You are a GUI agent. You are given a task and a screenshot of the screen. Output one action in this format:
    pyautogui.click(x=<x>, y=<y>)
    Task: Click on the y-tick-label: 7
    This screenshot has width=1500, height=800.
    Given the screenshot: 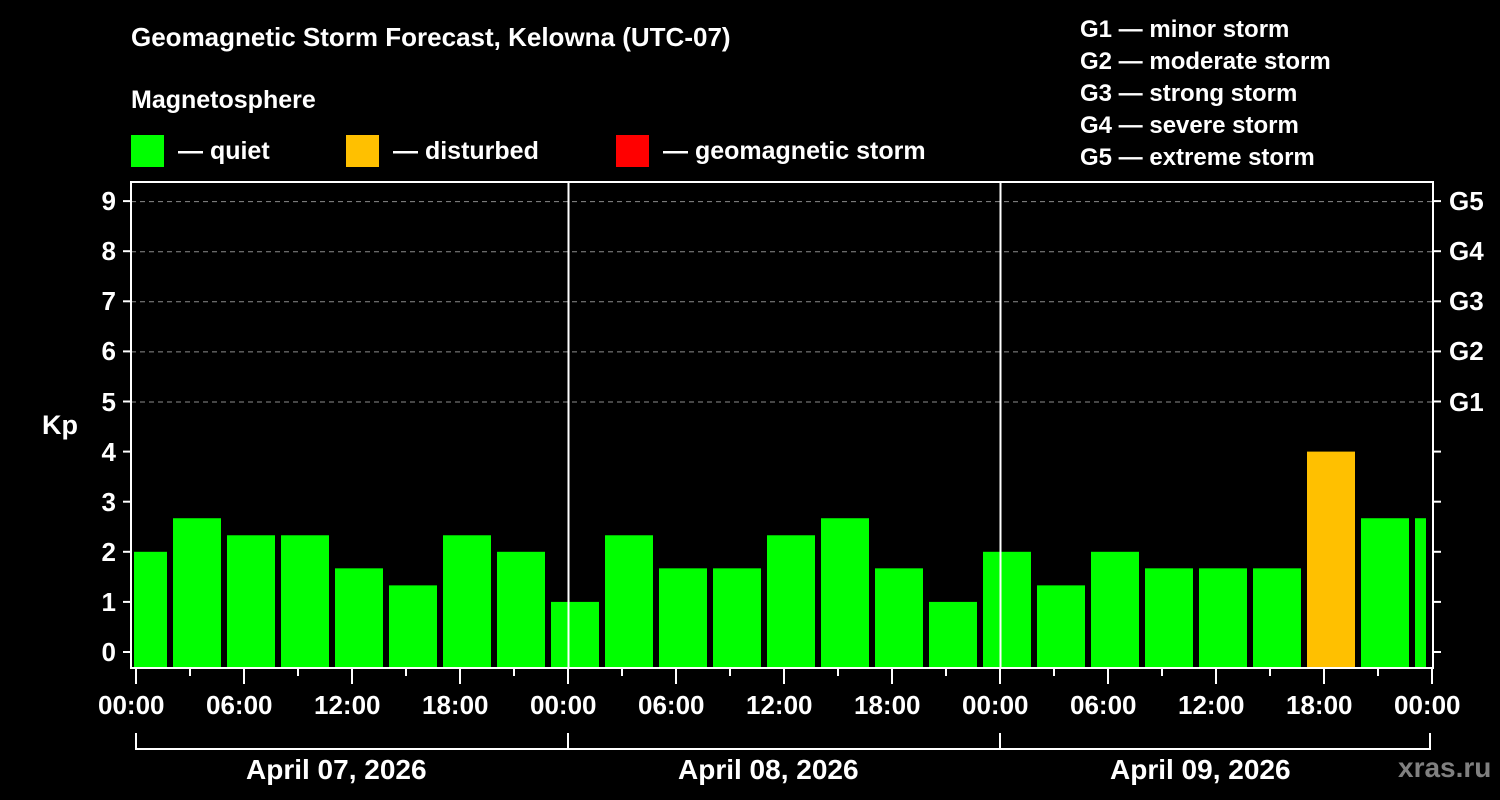 What is the action you would take?
    pyautogui.click(x=108, y=301)
    